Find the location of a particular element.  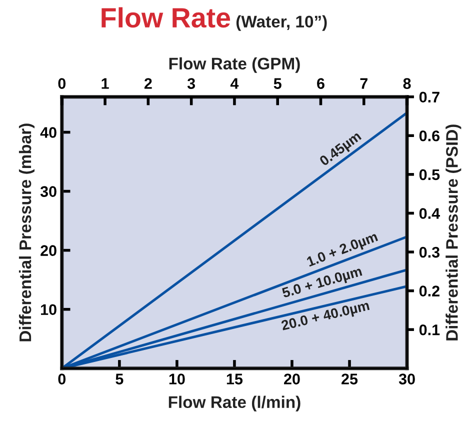

y2-axis-title: Differential Pressure (PSID) is located at coordinates (454, 232).